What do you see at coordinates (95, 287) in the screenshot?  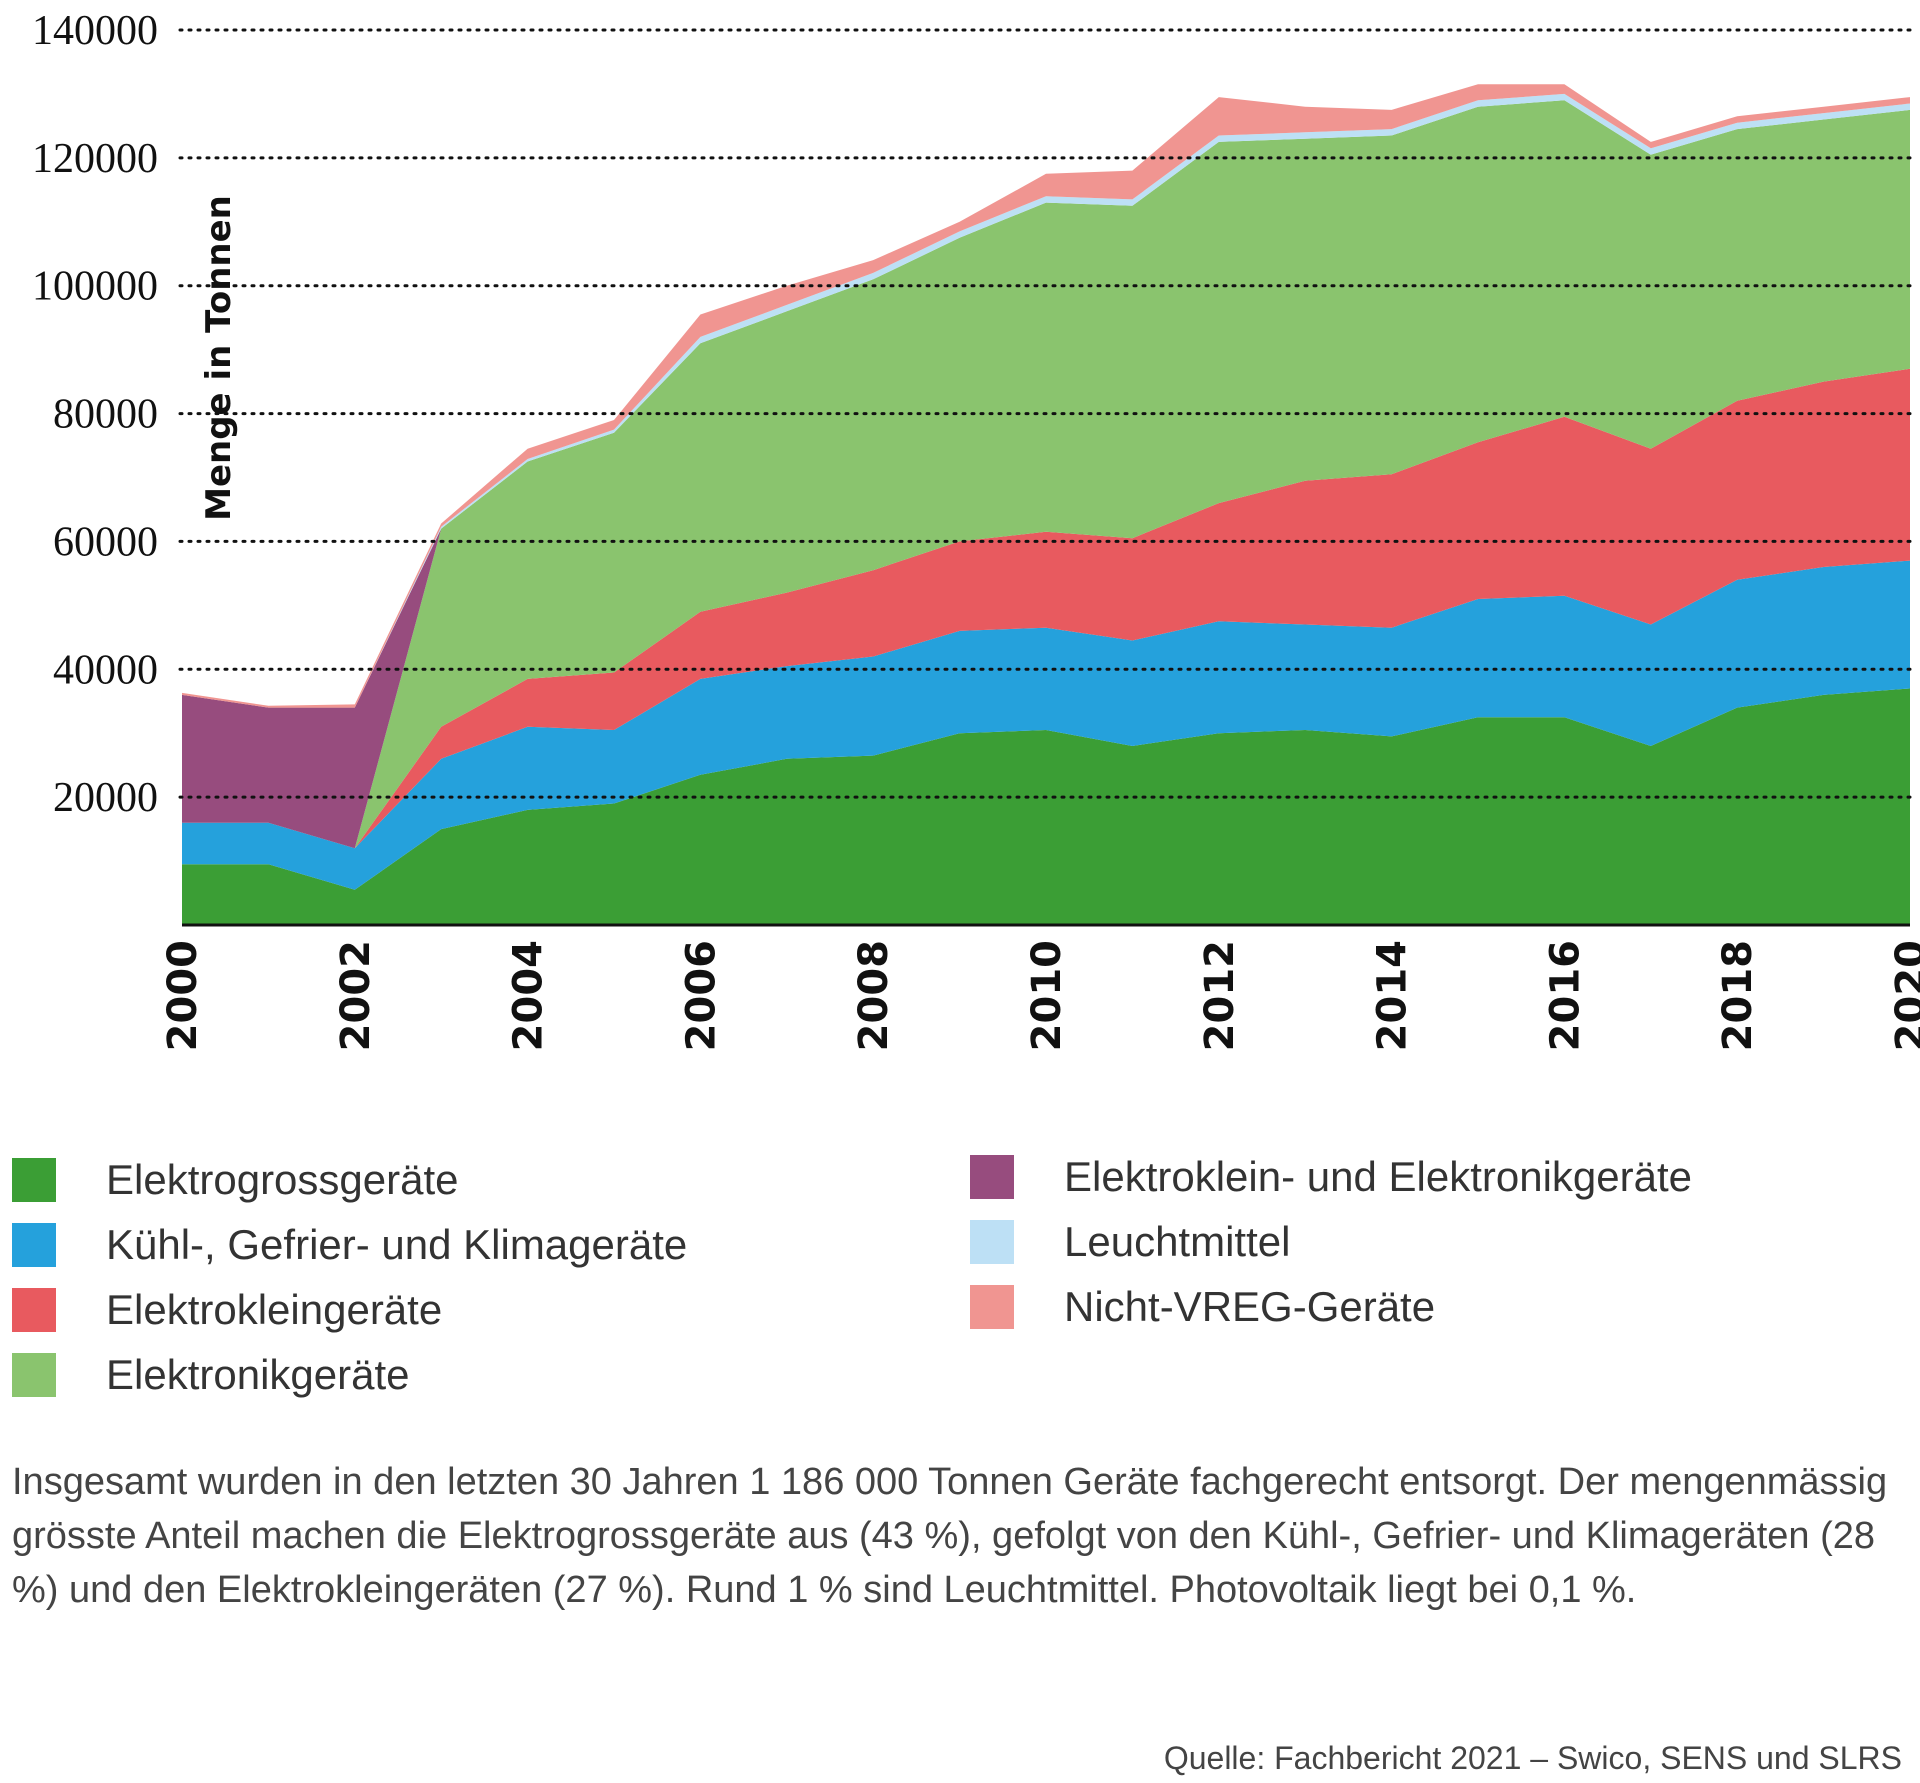 I see `y-tick-label: 100000` at bounding box center [95, 287].